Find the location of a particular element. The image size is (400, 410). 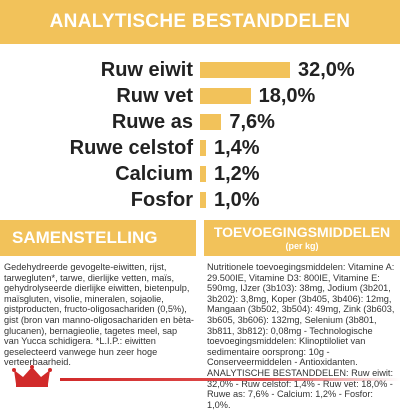

analysis-value: 7,6% is located at coordinates (252, 122).